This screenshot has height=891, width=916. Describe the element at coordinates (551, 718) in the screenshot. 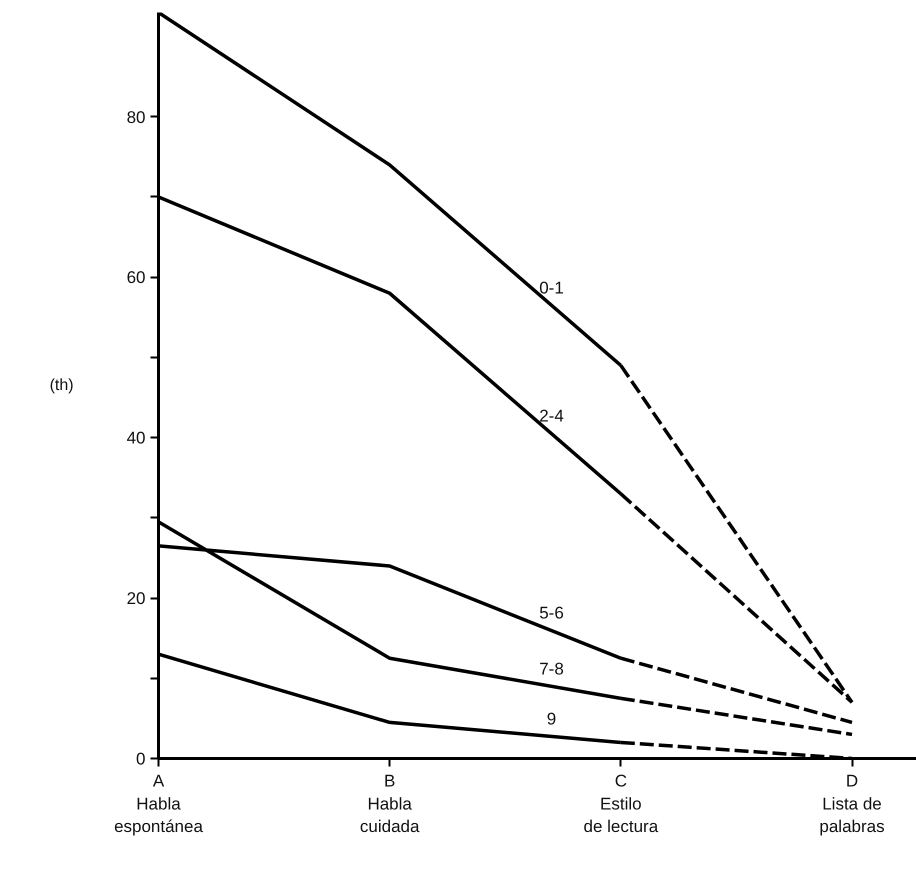

I see `series-label: 9` at that location.